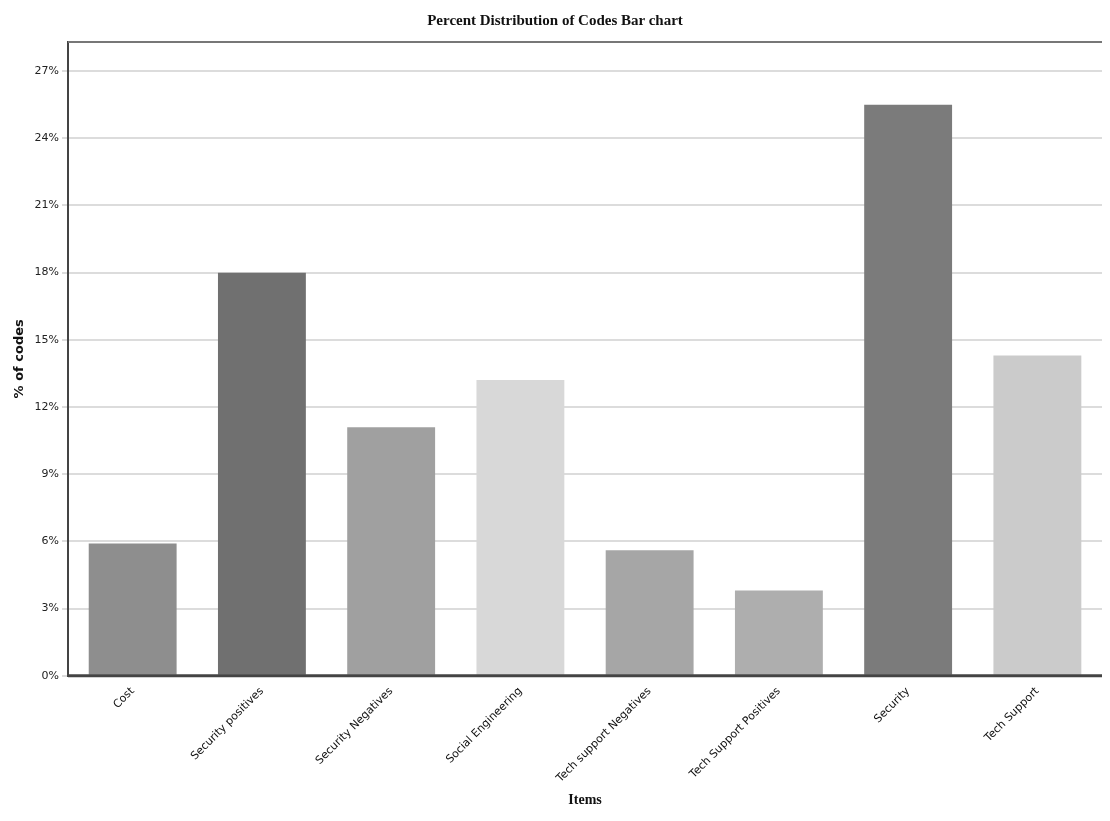 This screenshot has height=821, width=1110. Describe the element at coordinates (47, 339) in the screenshot. I see `y-tick-label: 15%` at that location.